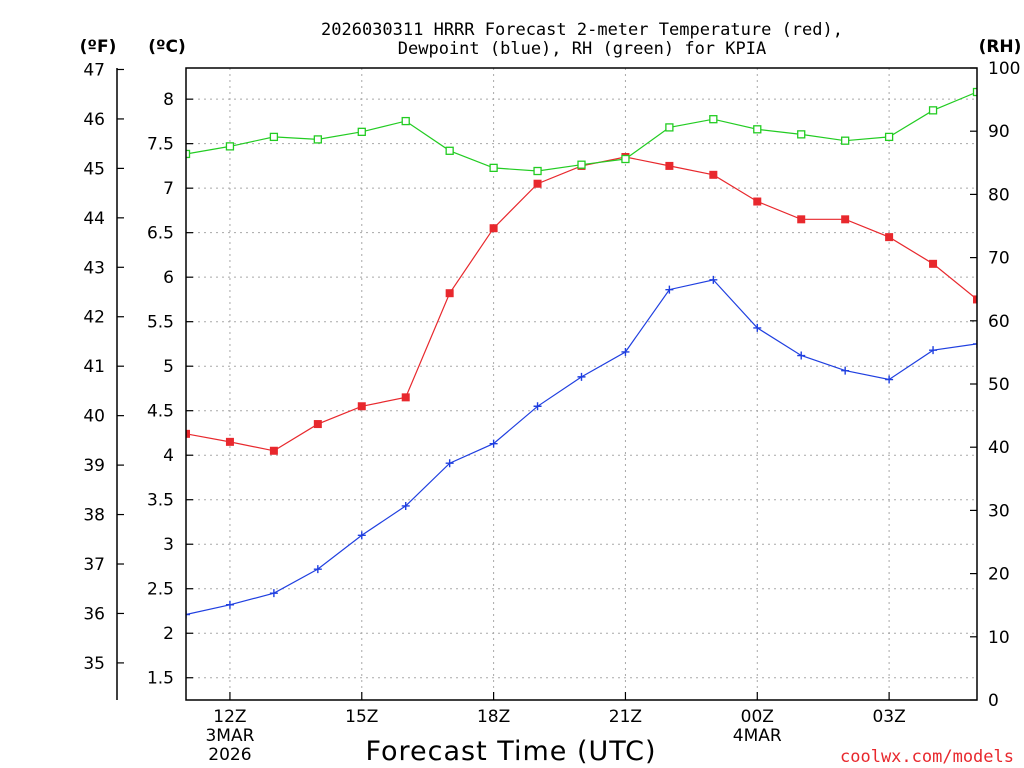 The width and height of the screenshot is (1024, 768). What do you see at coordinates (581, 131) in the screenshot?
I see `rh-line` at bounding box center [581, 131].